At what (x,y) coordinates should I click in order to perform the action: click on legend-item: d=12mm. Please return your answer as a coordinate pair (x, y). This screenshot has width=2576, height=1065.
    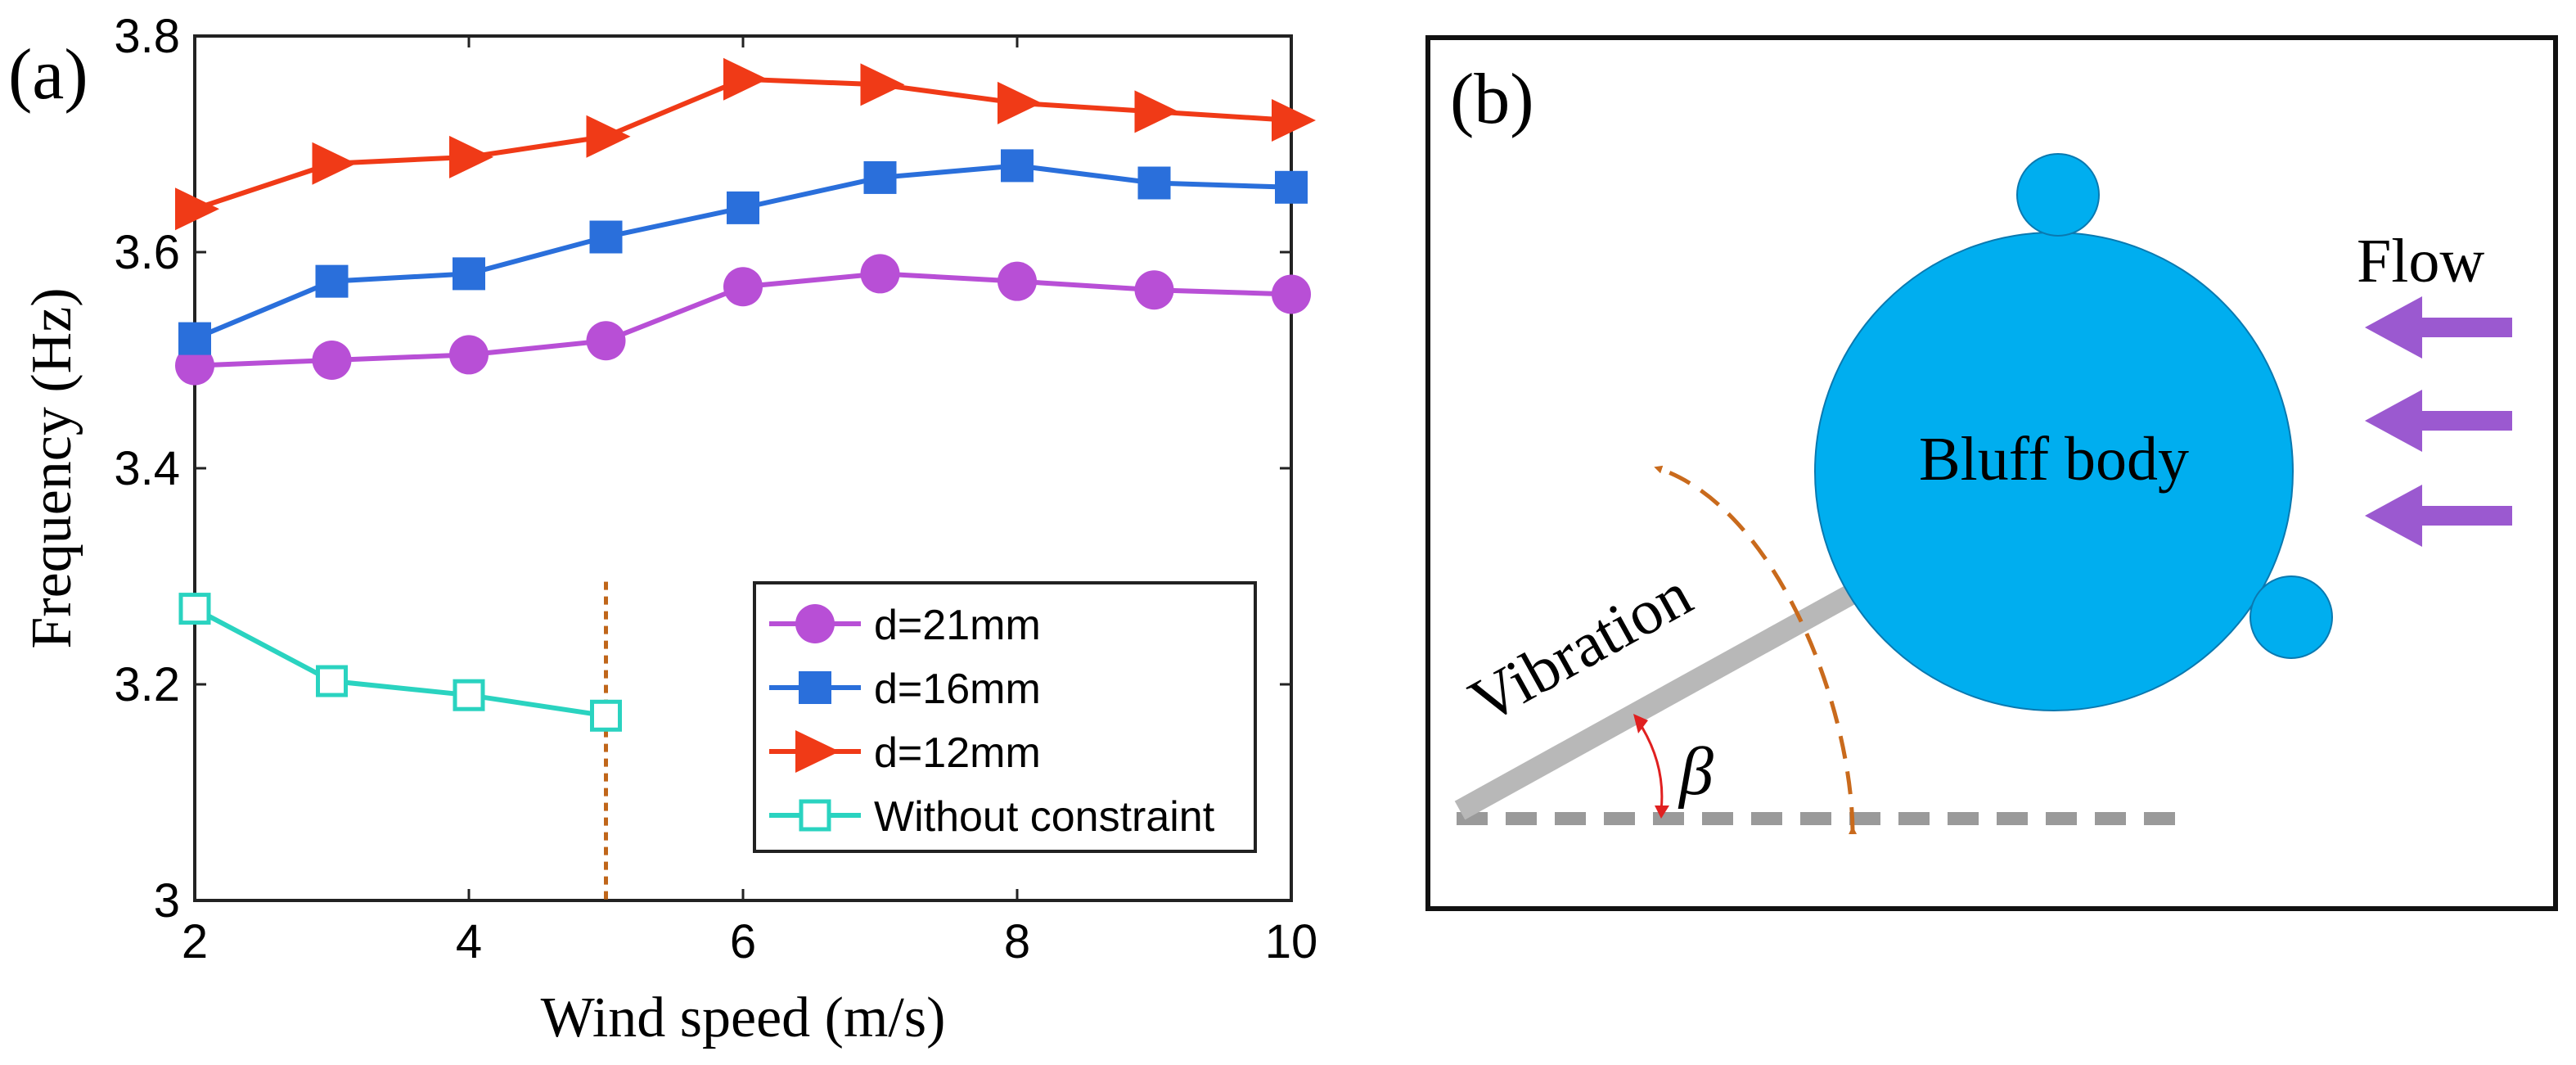
    Looking at the image, I should click on (905, 753).